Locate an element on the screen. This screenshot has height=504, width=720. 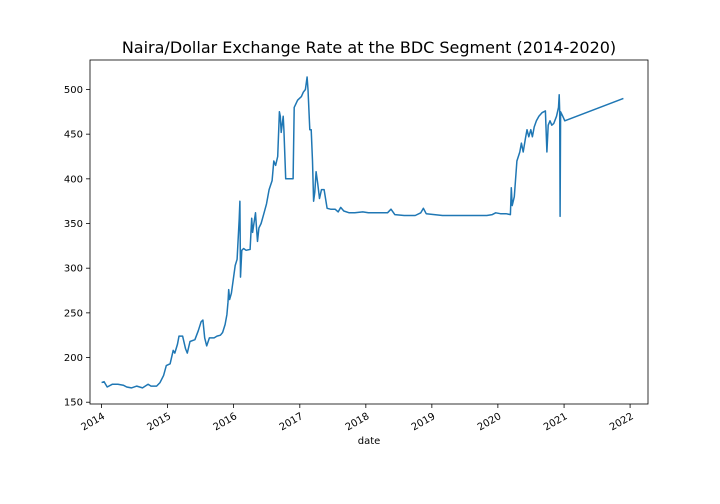
y-tick-label: 400 is located at coordinates (73, 179).